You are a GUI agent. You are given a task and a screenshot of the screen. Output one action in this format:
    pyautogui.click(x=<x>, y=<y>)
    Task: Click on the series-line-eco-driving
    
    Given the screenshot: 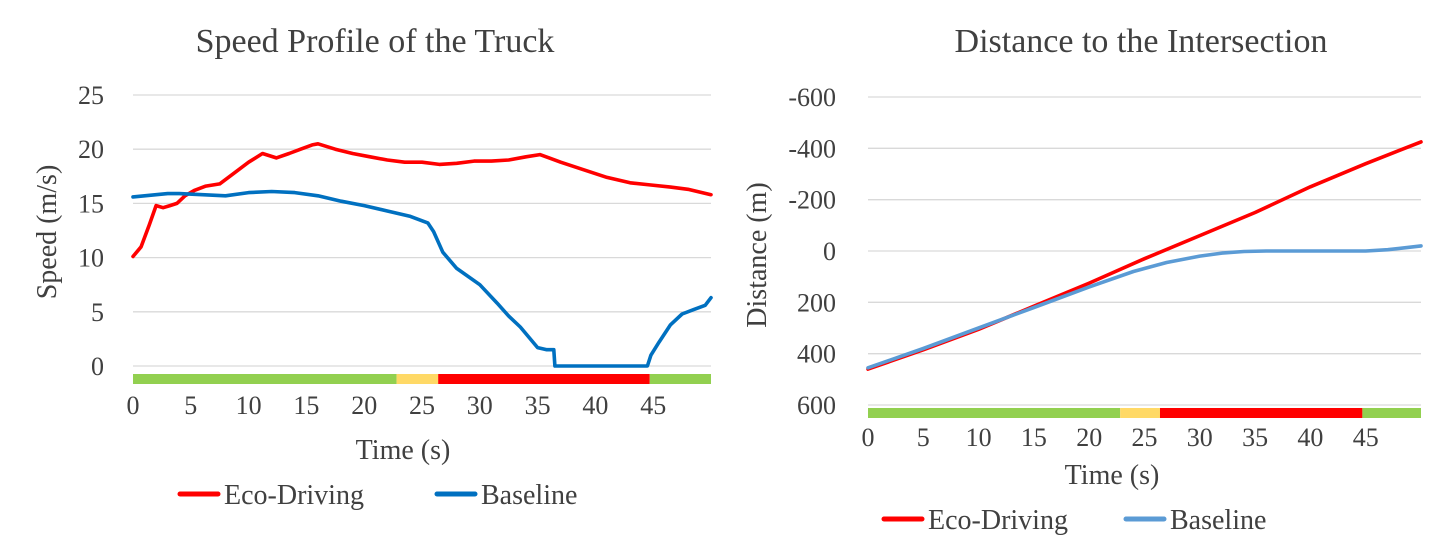 What is the action you would take?
    pyautogui.click(x=422, y=200)
    